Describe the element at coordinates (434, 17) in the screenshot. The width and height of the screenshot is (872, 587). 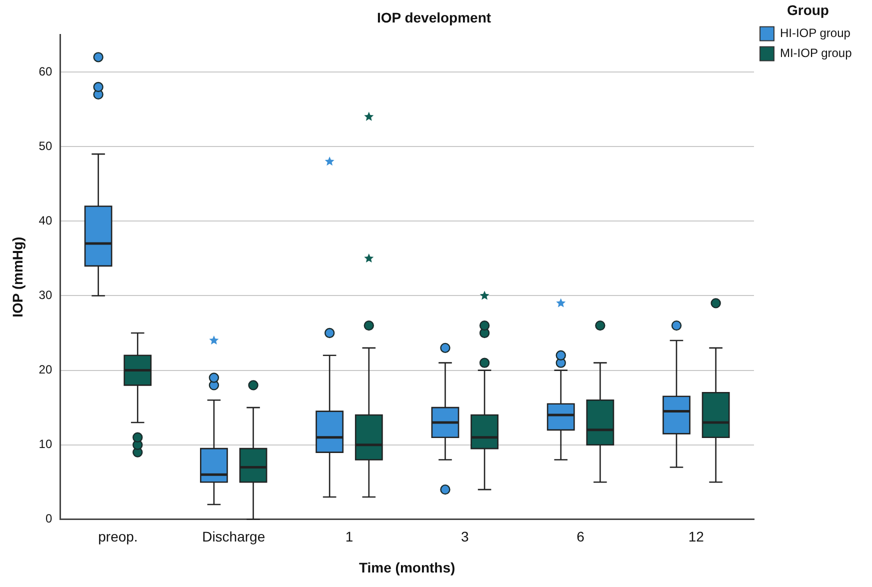
I see `chart-title: IOP development` at that location.